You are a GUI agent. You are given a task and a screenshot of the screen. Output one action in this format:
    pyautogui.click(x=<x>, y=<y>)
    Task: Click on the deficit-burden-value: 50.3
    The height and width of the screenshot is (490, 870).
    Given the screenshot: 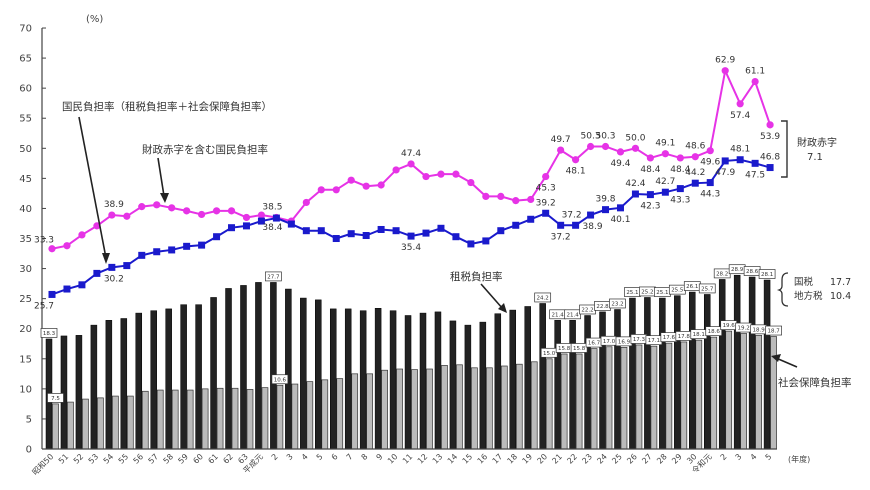 What is the action you would take?
    pyautogui.click(x=591, y=136)
    